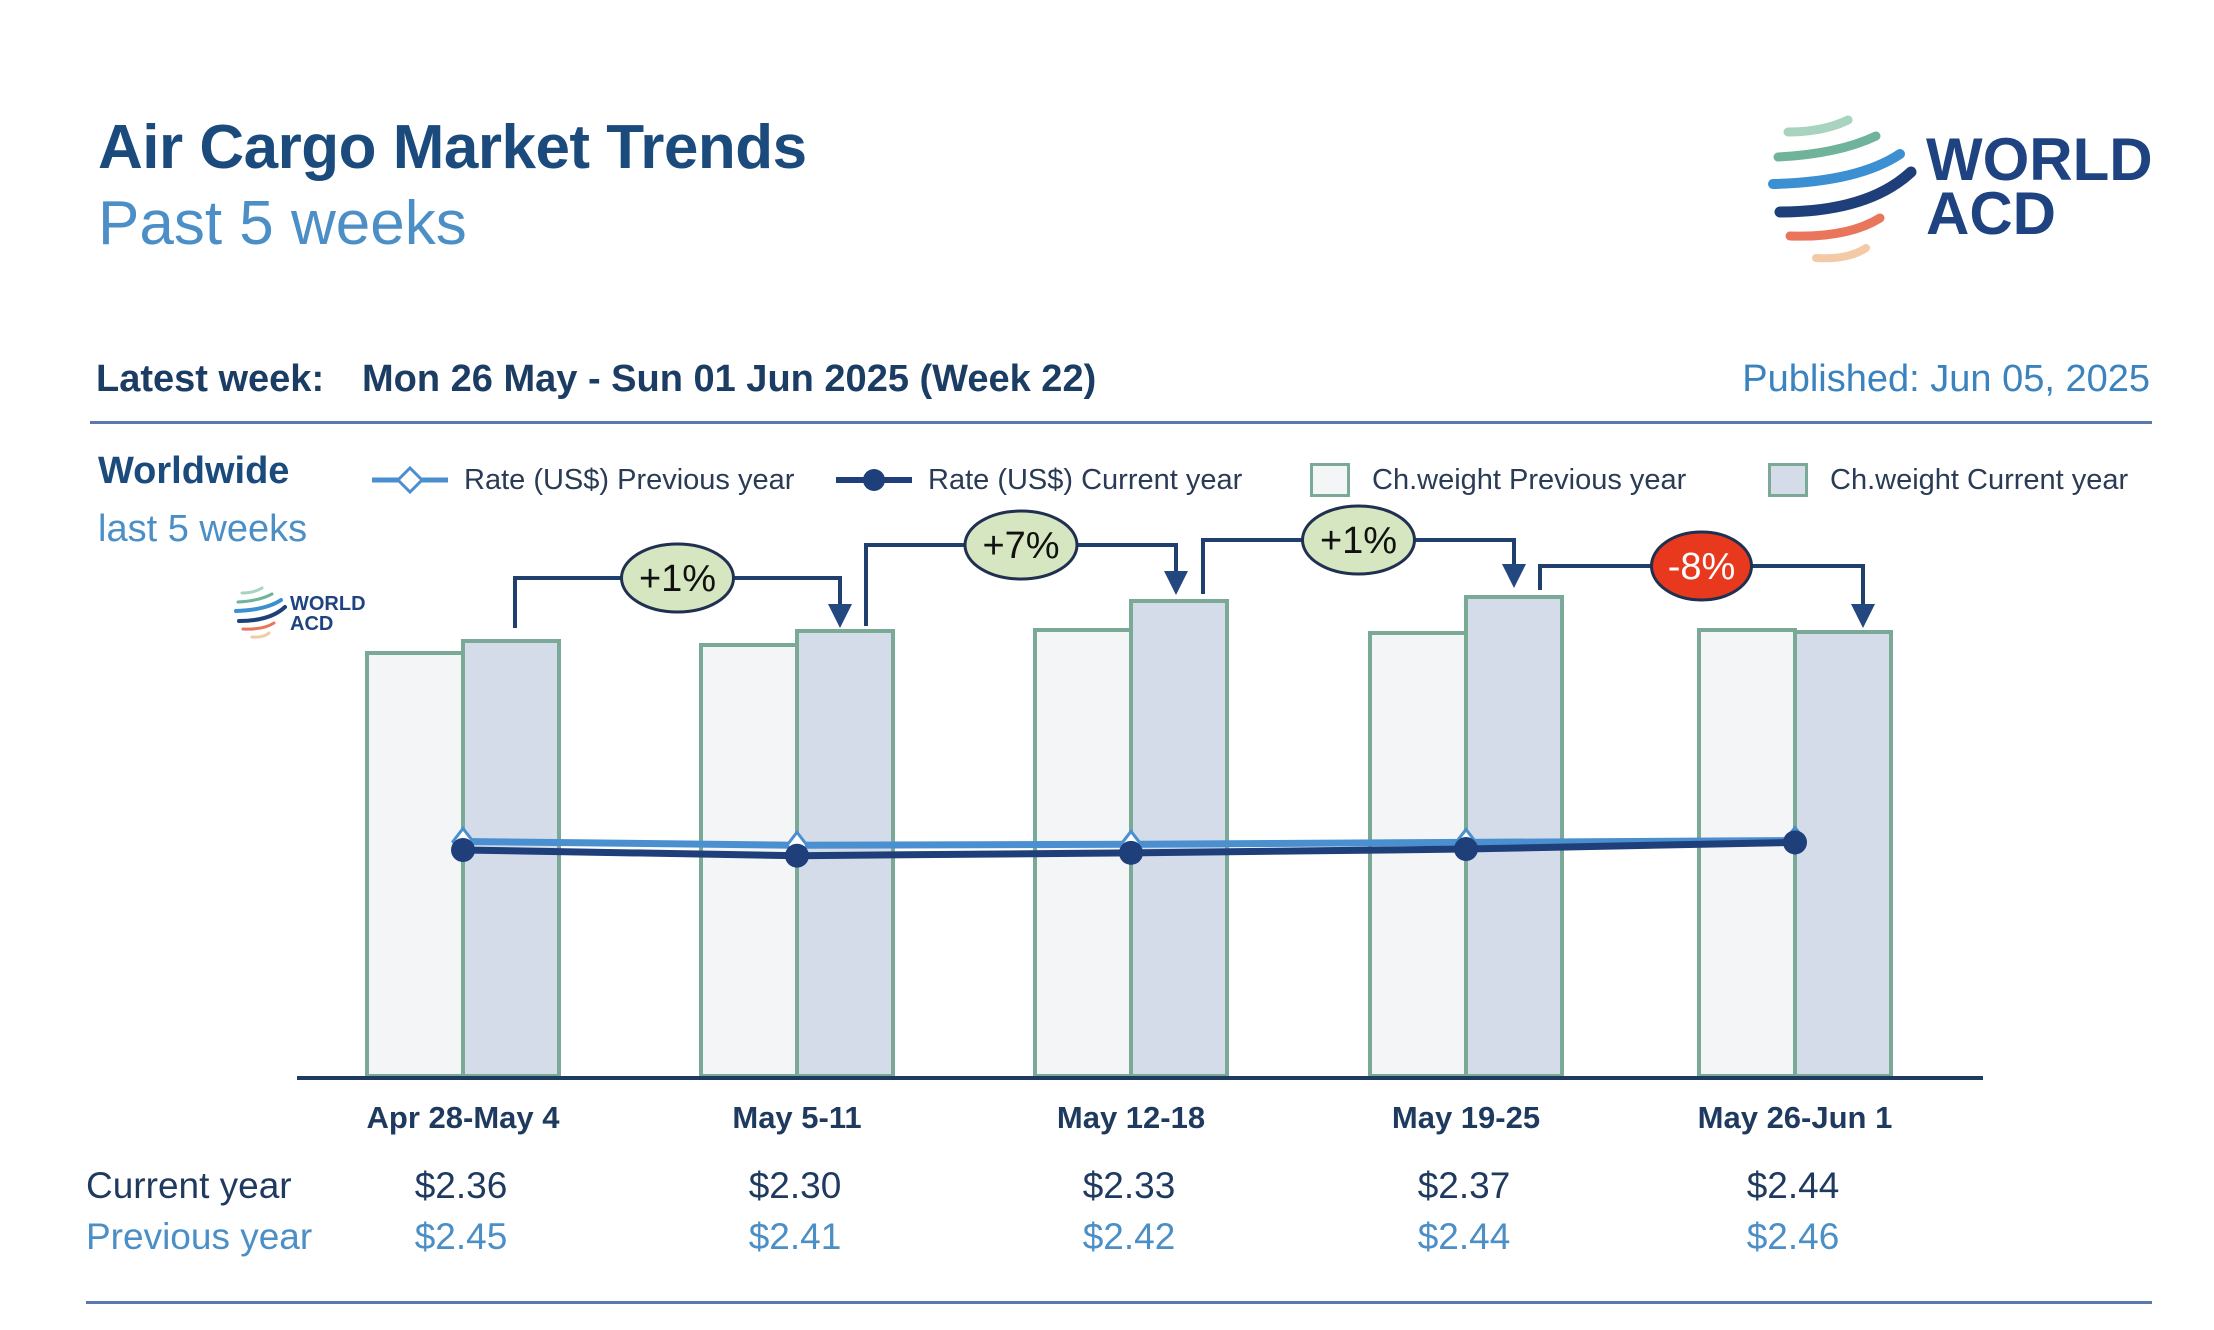 This screenshot has height=1330, width=2214. Describe the element at coordinates (282, 223) in the screenshot. I see `page-subtitle: Past 5 weeks` at that location.